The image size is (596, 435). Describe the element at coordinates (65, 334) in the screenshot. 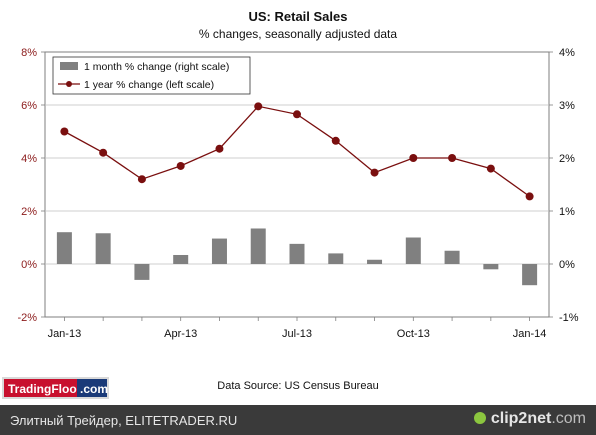

I see `x-tick-label: Jan-13` at that location.